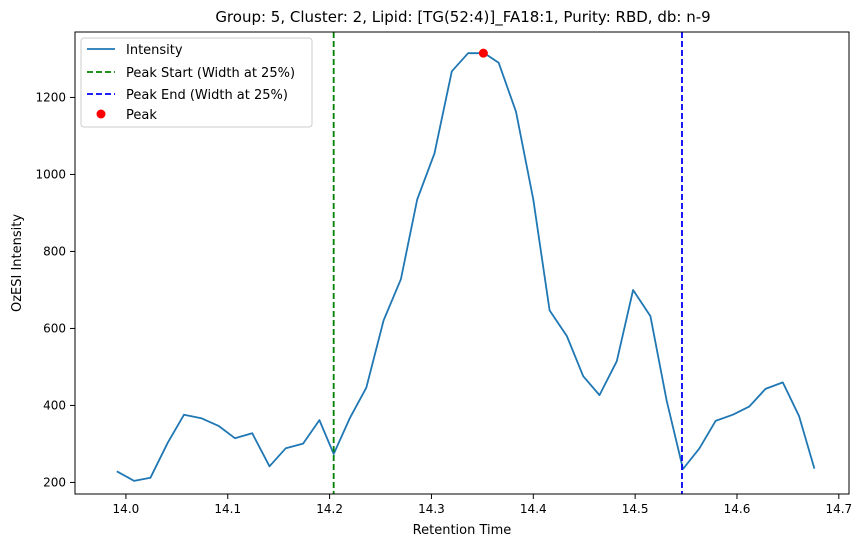  I want to click on legend-label-intensity: Intensity, so click(154, 50).